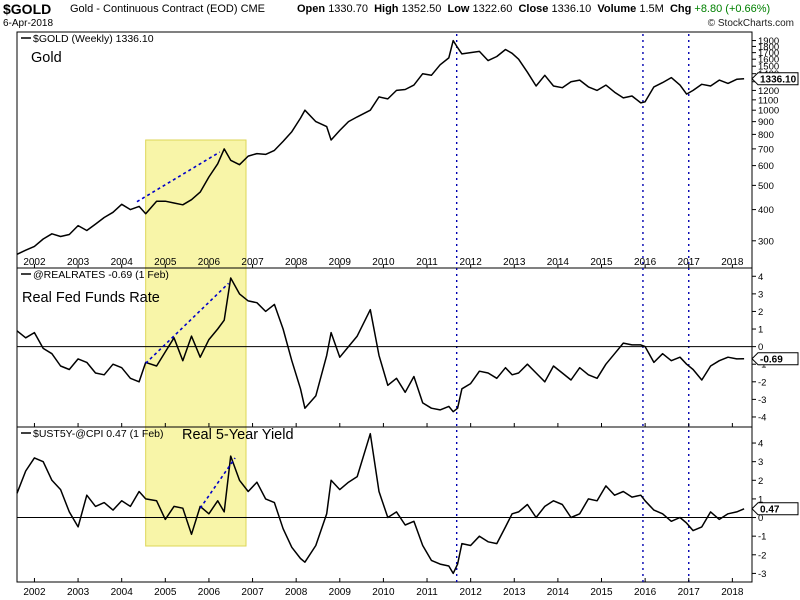 Image resolution: width=800 pixels, height=600 pixels. What do you see at coordinates (768, 91) in the screenshot?
I see `y-tick-label: 1200` at bounding box center [768, 91].